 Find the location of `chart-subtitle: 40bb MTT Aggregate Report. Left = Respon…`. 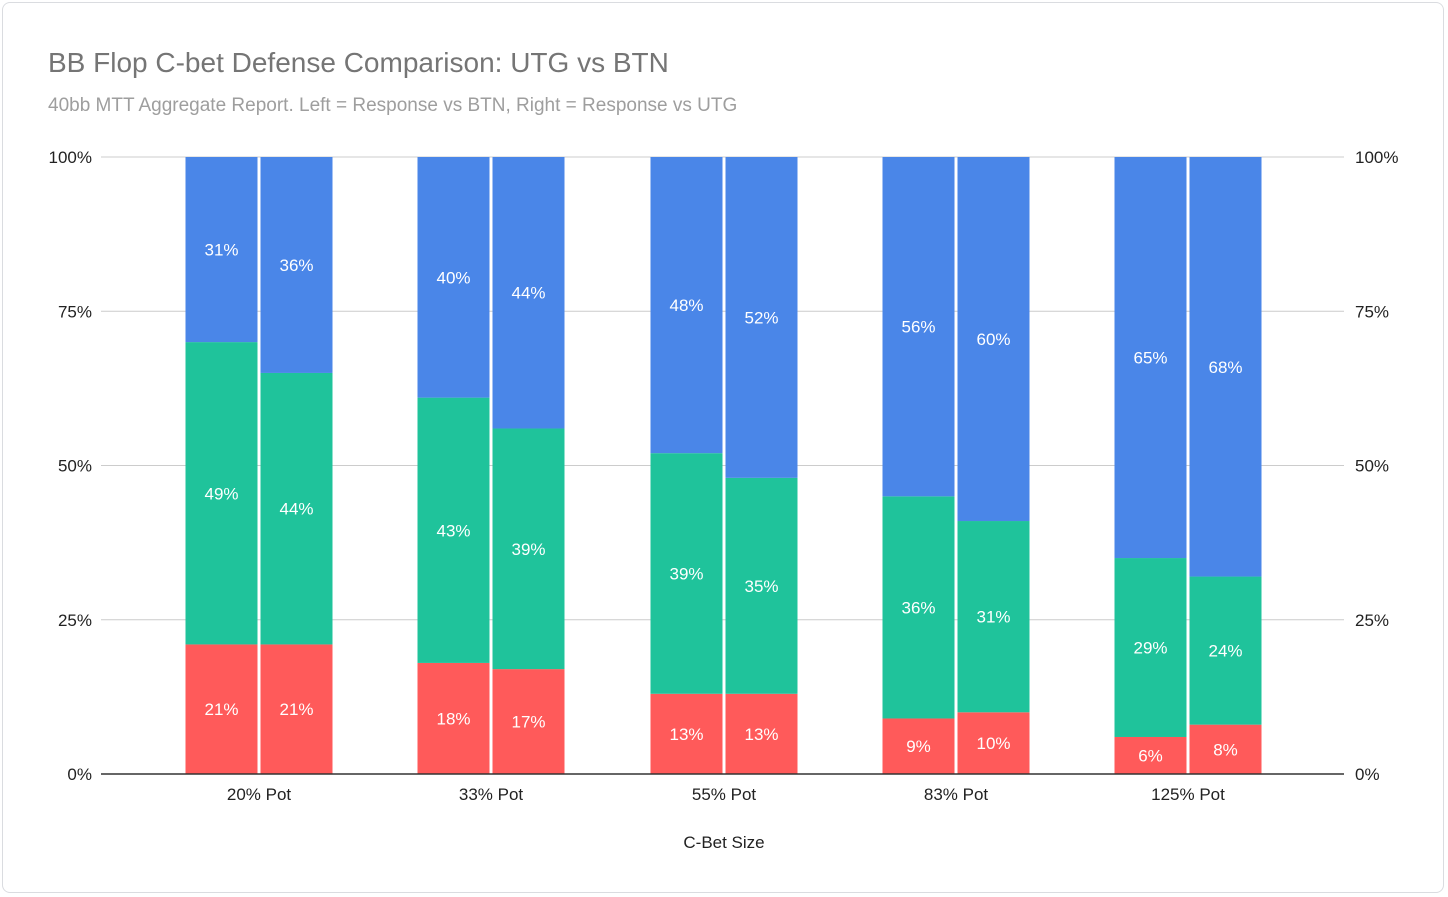

chart-subtitle: 40bb MTT Aggregate Report. Left = Respon… is located at coordinates (393, 105).